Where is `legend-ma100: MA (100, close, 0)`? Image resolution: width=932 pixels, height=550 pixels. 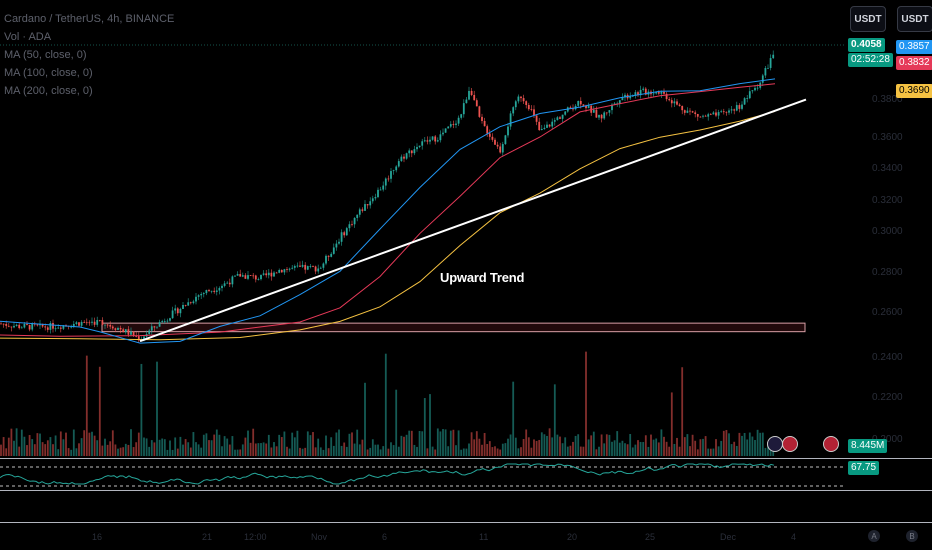 legend-ma100: MA (100, close, 0) is located at coordinates (48, 73).